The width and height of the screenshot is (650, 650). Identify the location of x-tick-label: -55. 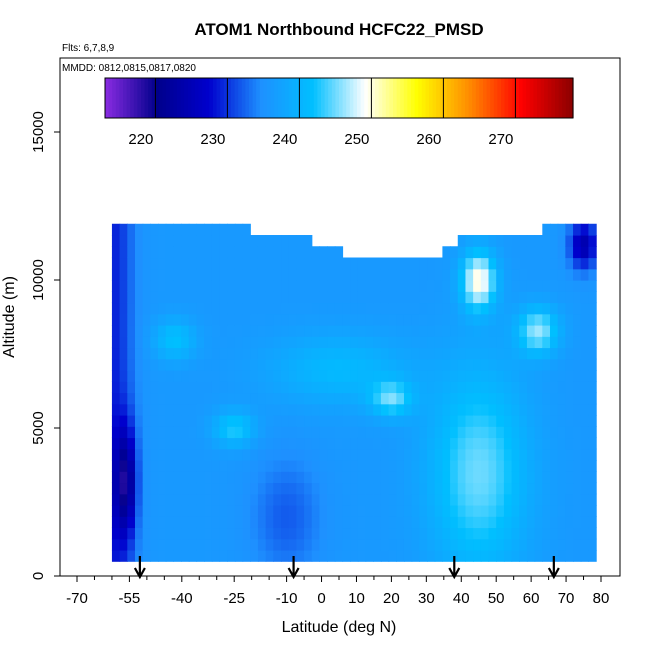
(130, 598).